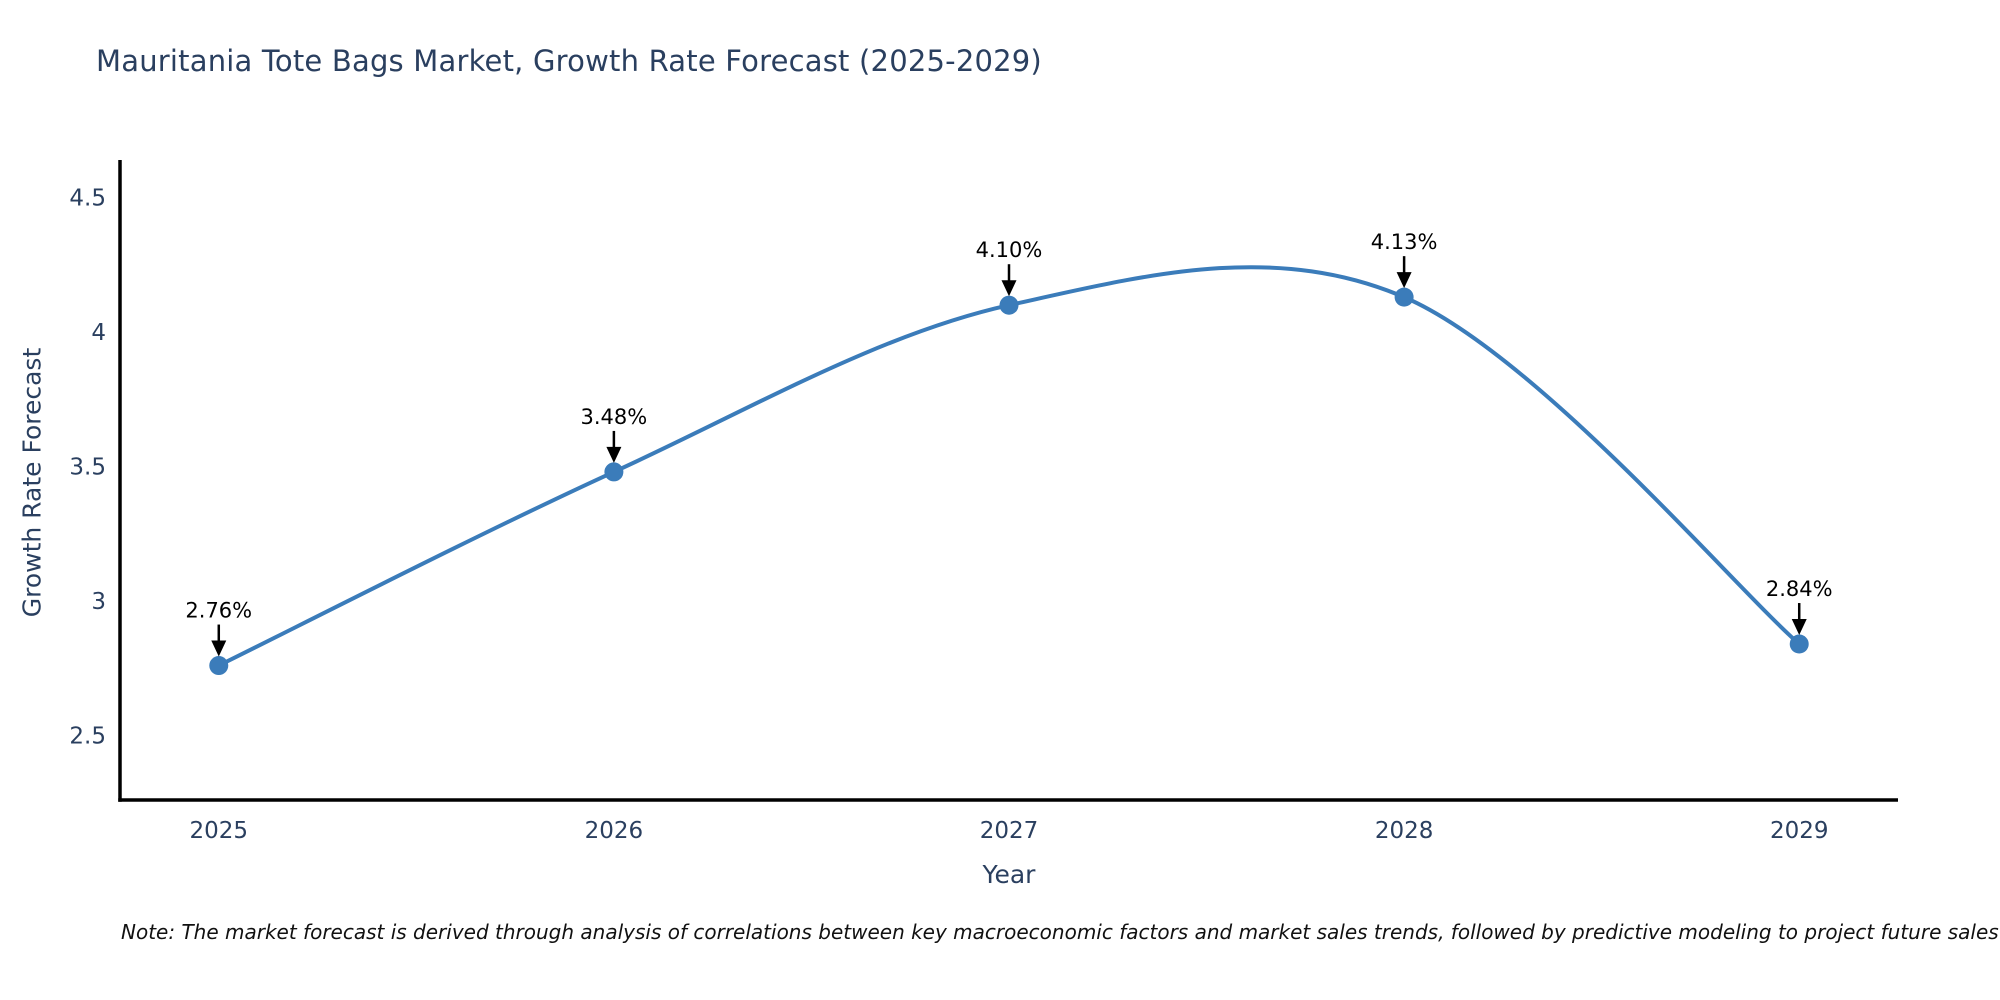 The image size is (2000, 1000). What do you see at coordinates (614, 417) in the screenshot?
I see `point-label: 3.48%` at bounding box center [614, 417].